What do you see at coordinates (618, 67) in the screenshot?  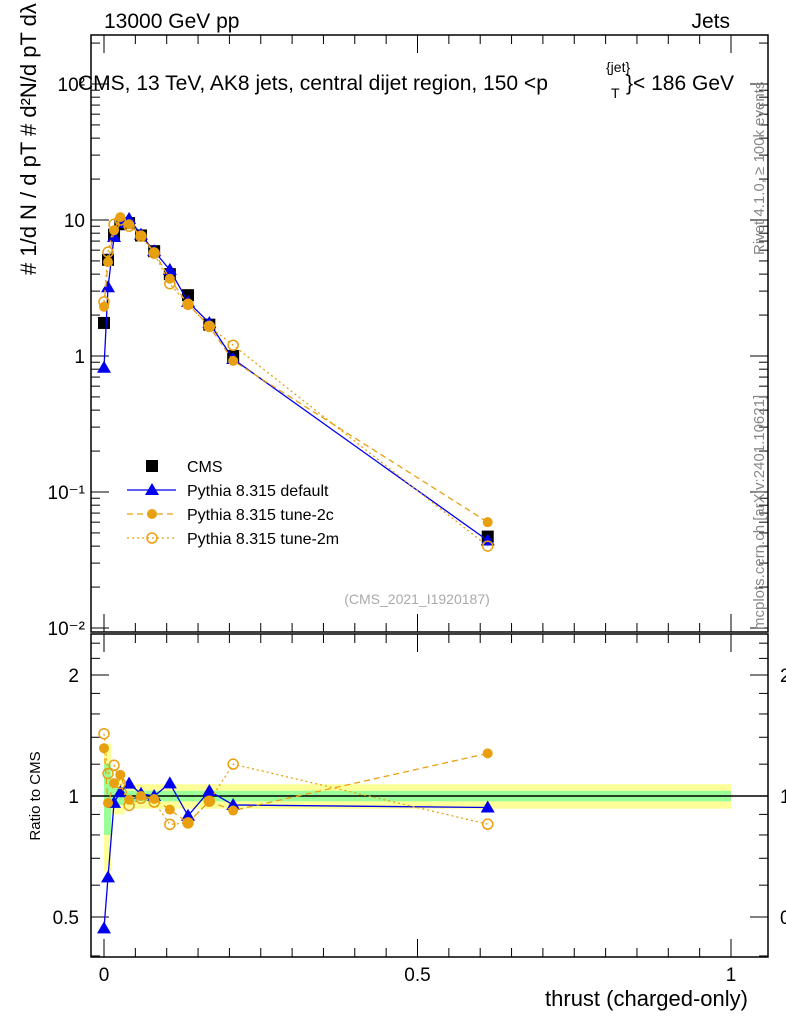 I see `chart-title-sup: {jet}` at bounding box center [618, 67].